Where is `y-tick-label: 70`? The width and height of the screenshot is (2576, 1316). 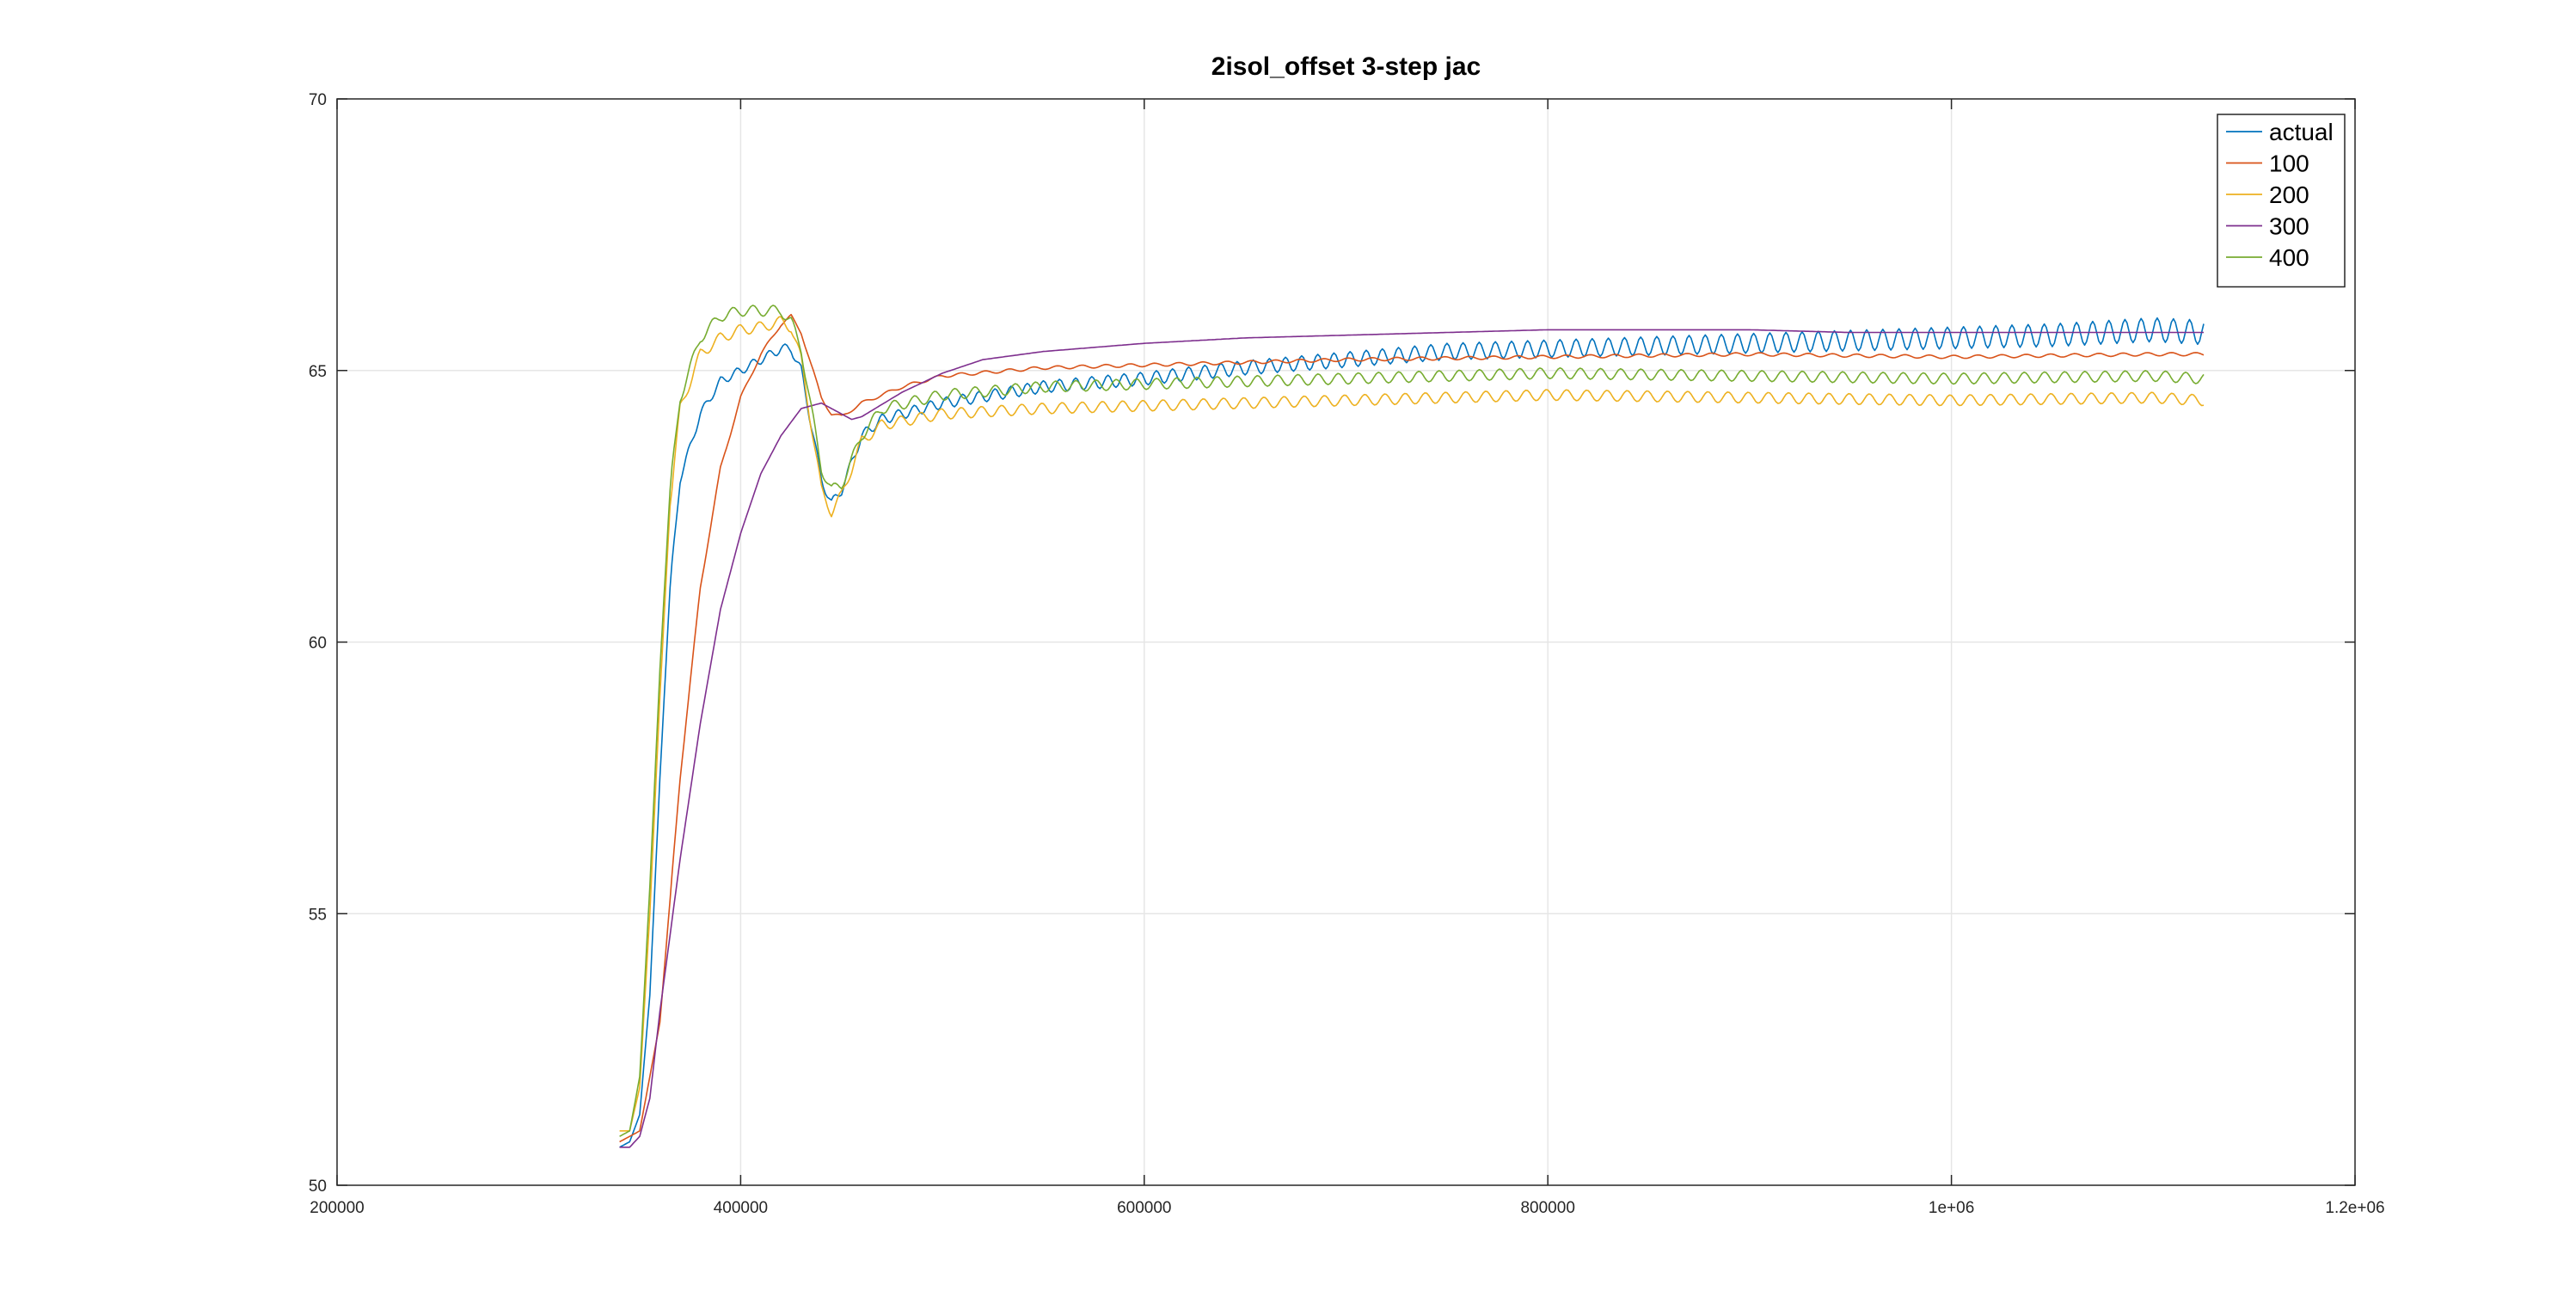
y-tick-label: 70 is located at coordinates (318, 100).